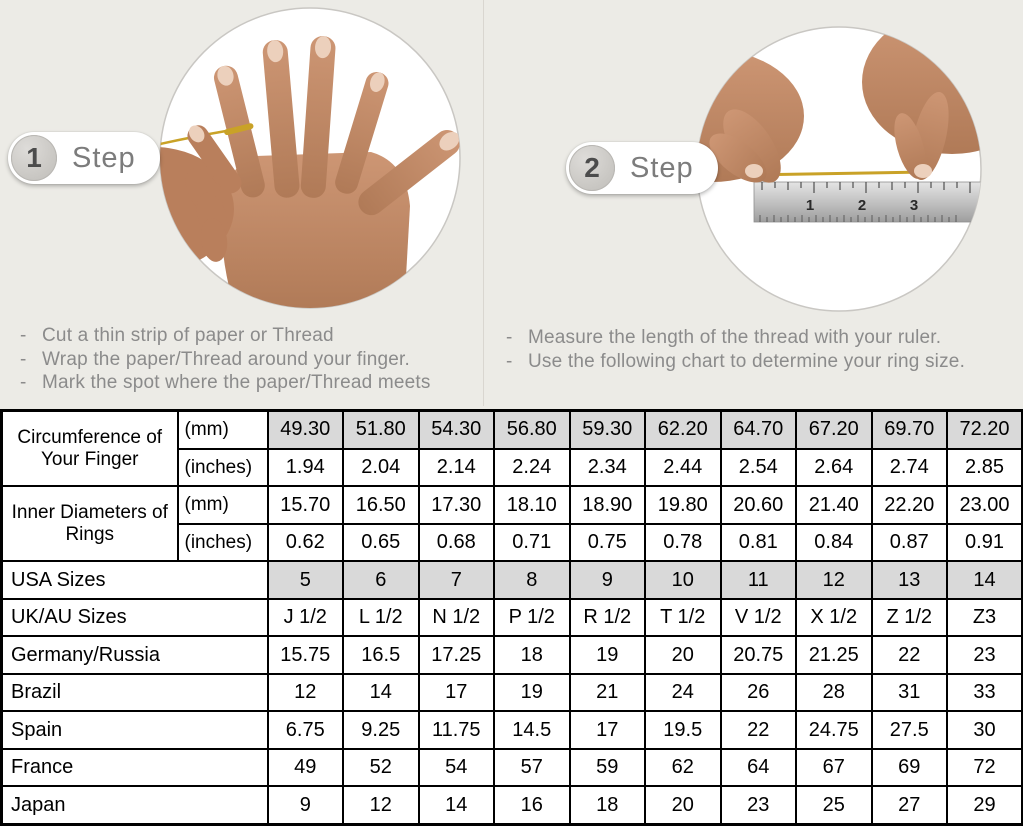 This screenshot has height=826, width=1023. I want to click on step1-number: 1, so click(34, 158).